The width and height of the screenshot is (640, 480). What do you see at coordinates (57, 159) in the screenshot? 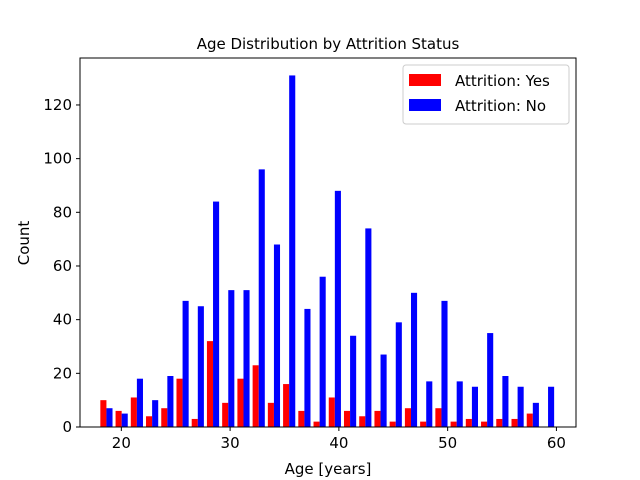
I see `y-tick-label: 100` at bounding box center [57, 159].